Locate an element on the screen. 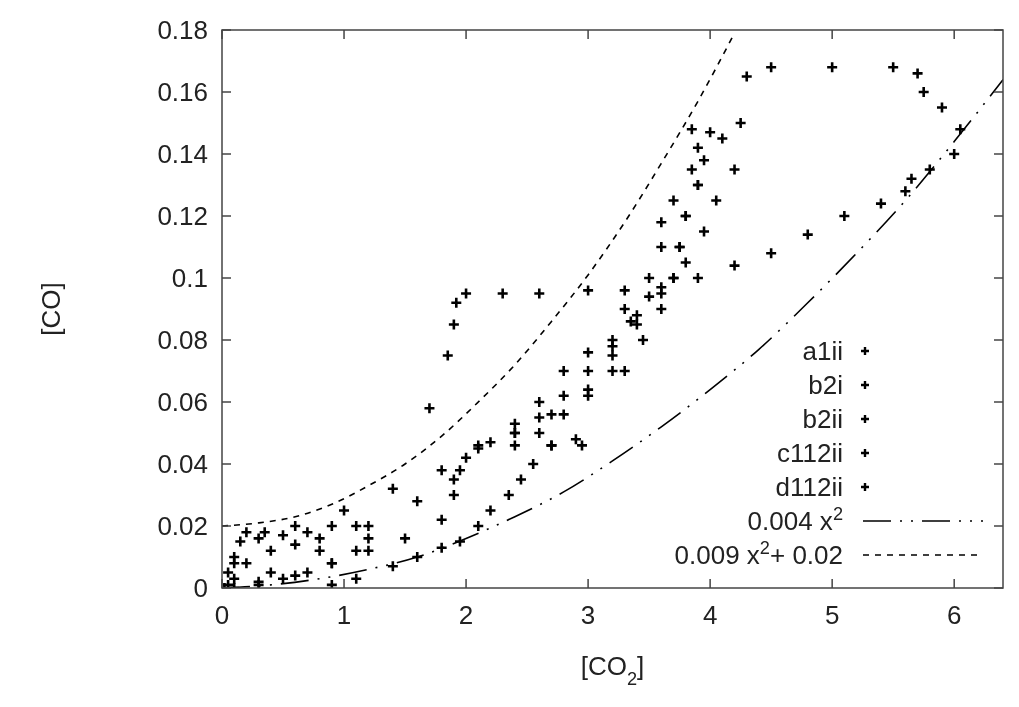 The width and height of the screenshot is (1019, 707). x-tick-label: 5 is located at coordinates (832, 615).